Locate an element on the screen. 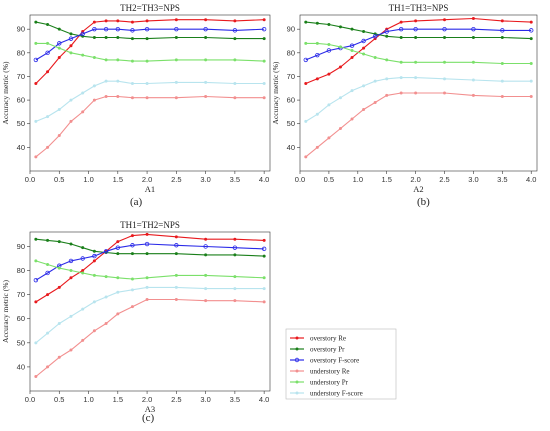  x-tick-label: 0.5 is located at coordinates (329, 179).